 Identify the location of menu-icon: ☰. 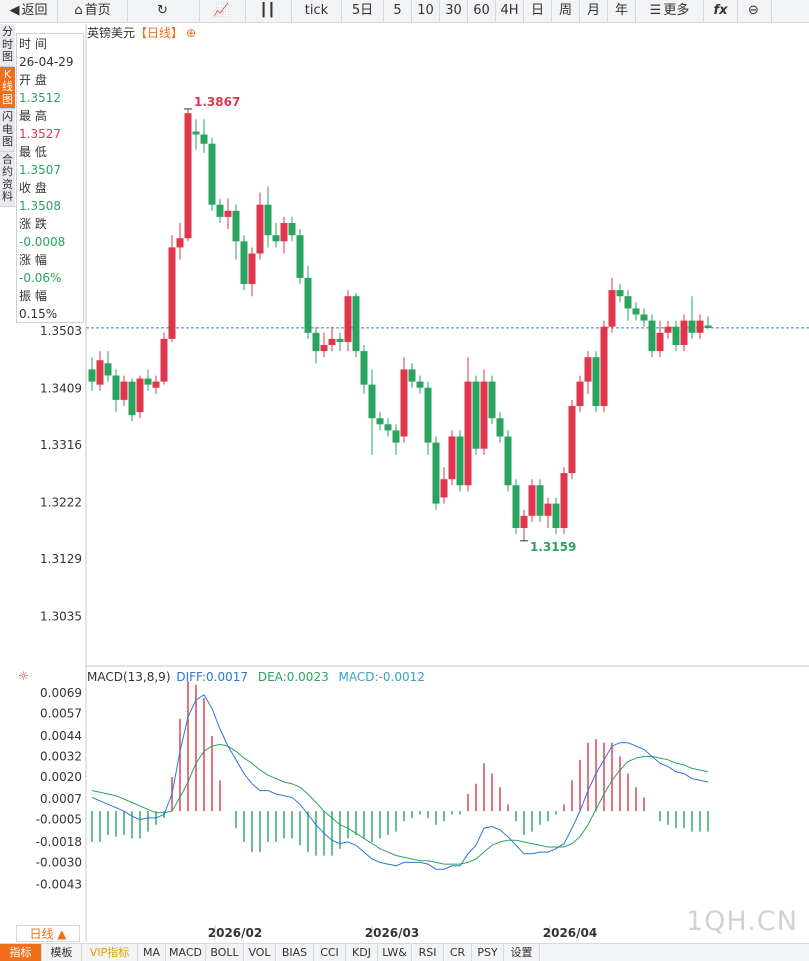
(655, 10).